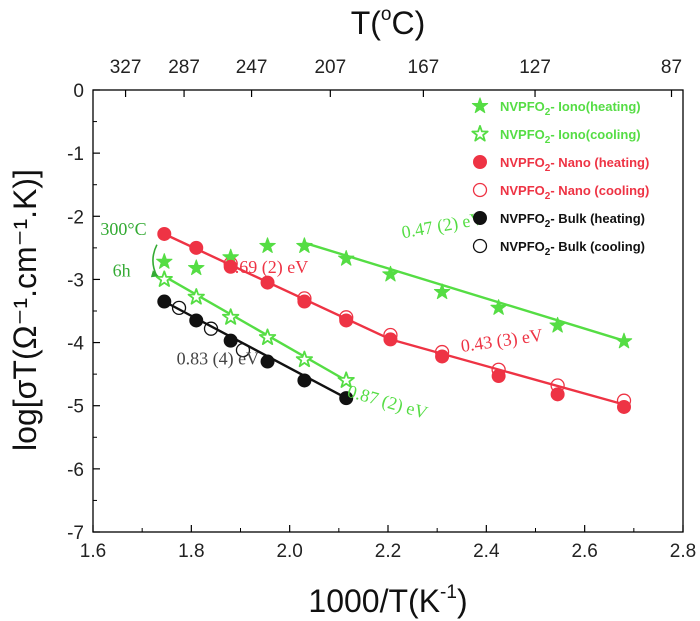 The width and height of the screenshot is (700, 621). I want to click on y-axis-title: log[σT(Ω⁻¹.cm⁻¹.K)], so click(25, 310).